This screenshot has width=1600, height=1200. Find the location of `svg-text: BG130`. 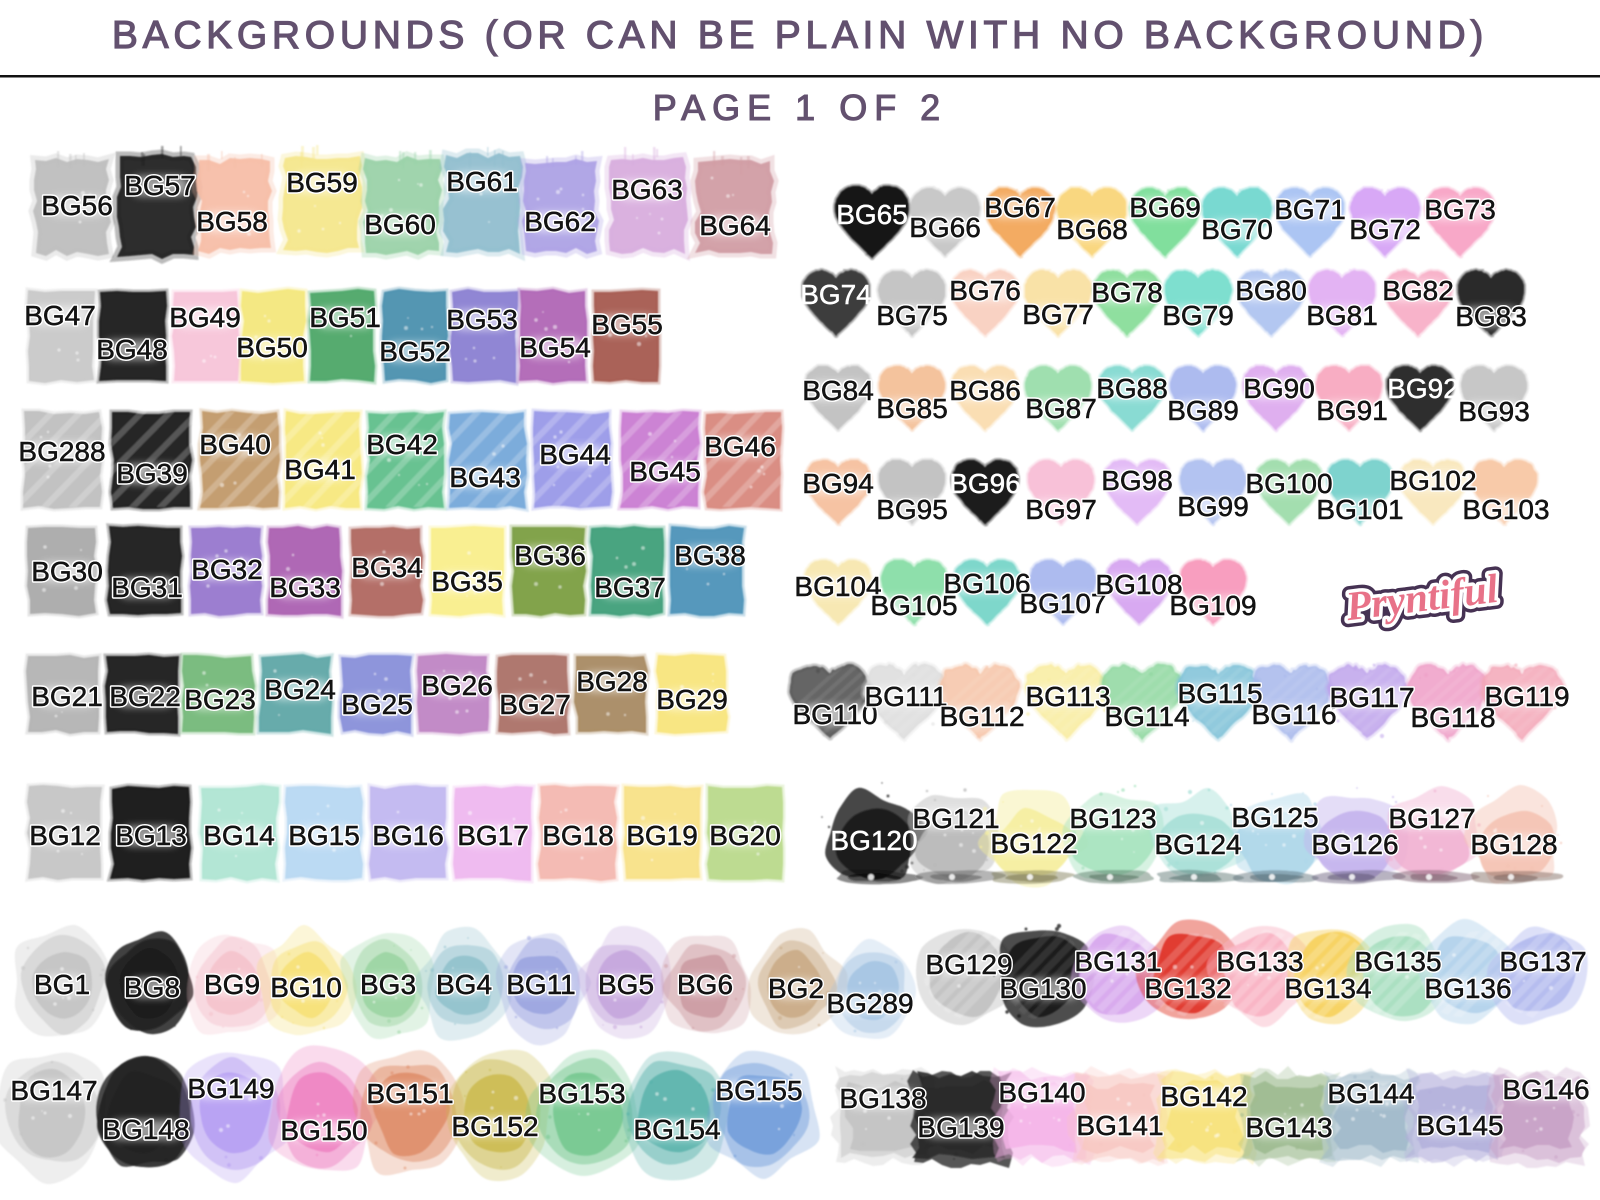

svg-text: BG130 is located at coordinates (1042, 988).